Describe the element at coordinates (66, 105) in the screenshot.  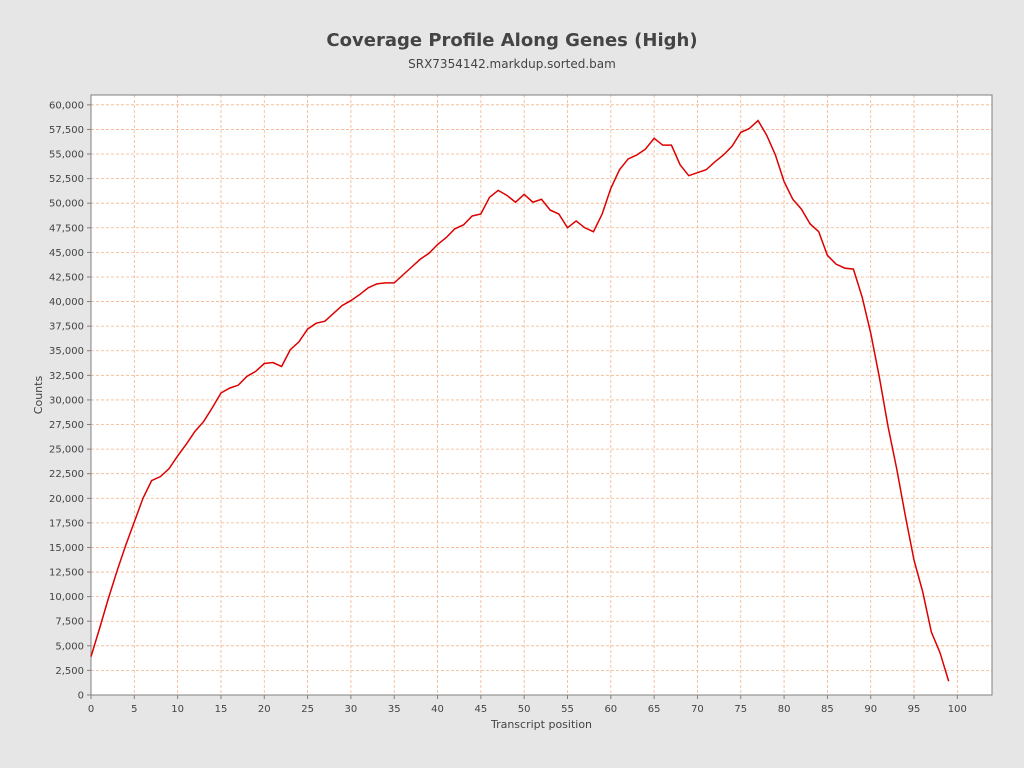
I see `y-tick-label: 60,000` at that location.